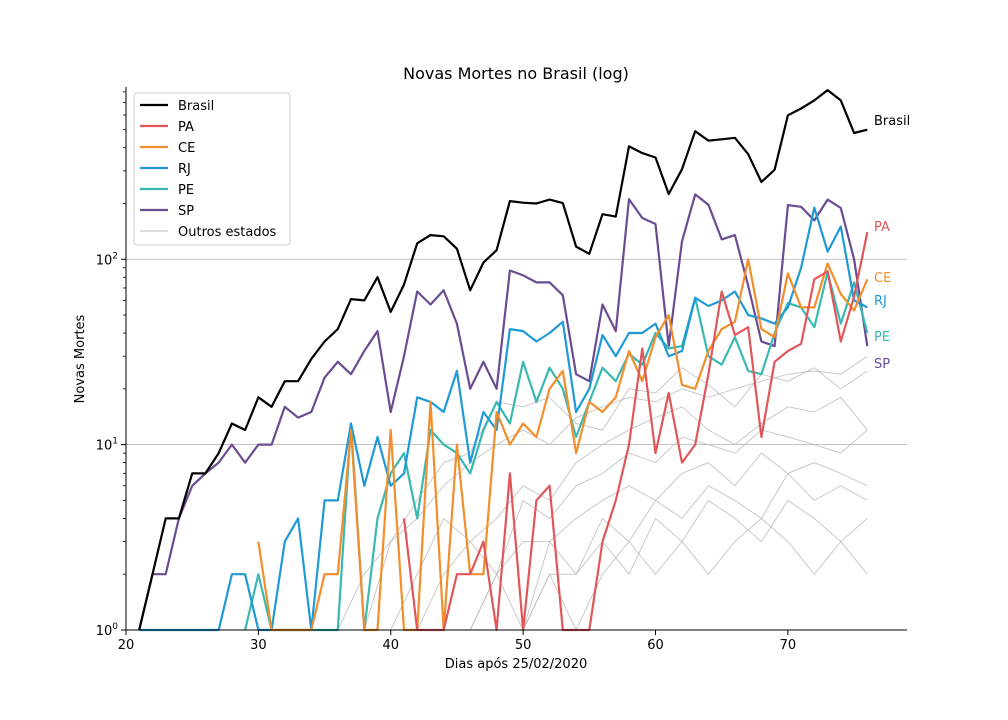 The image size is (1008, 720). Describe the element at coordinates (516, 664) in the screenshot. I see `x-axis-title: Dias após 25/02/2020` at that location.